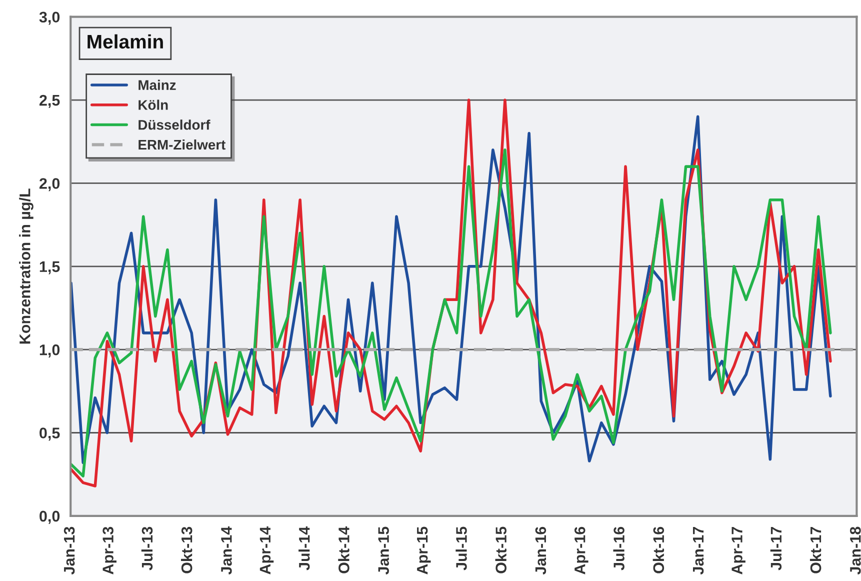 This screenshot has width=861, height=581. Describe the element at coordinates (267, 550) in the screenshot. I see `x-tick-label: Apr-14` at that location.